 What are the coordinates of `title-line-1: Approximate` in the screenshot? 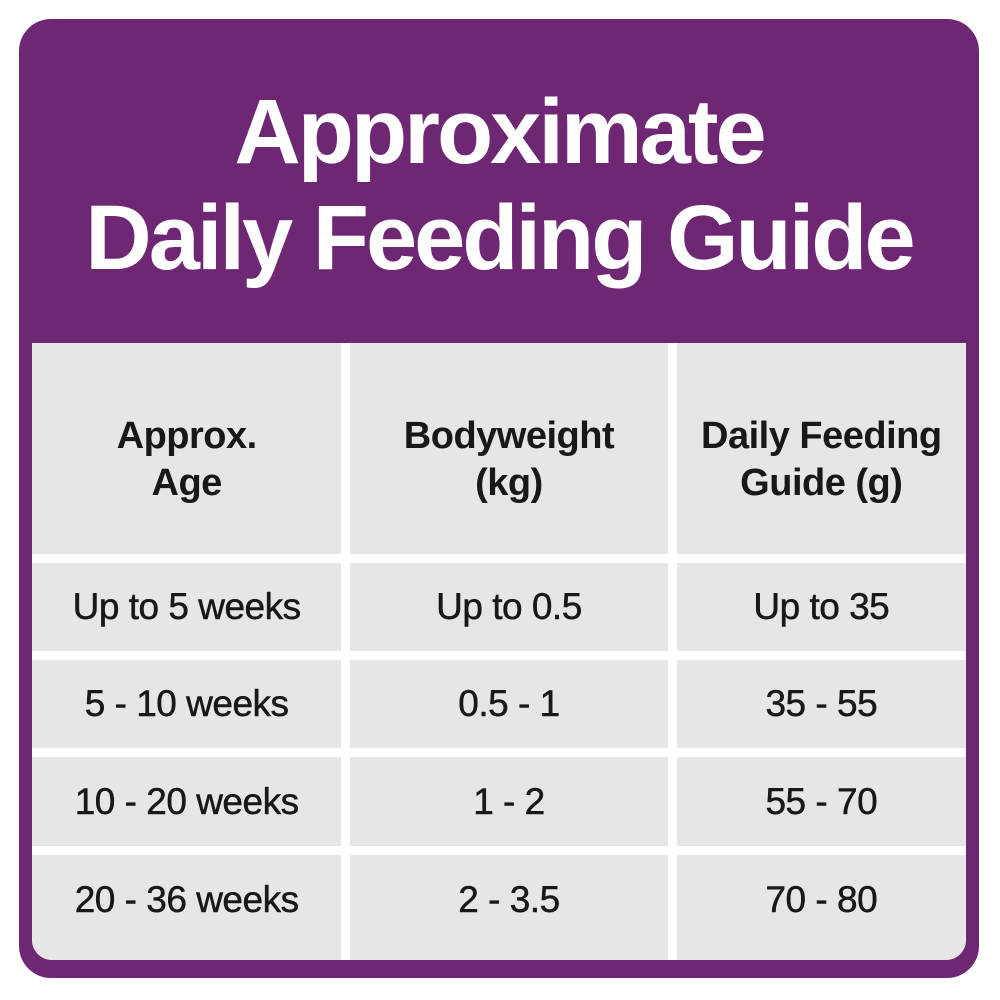 It's located at (500, 132).